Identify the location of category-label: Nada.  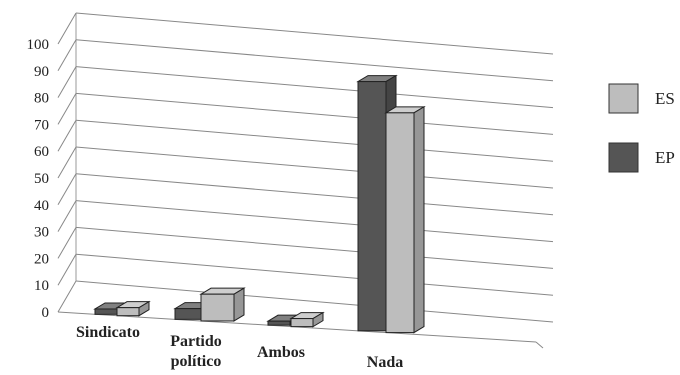
(385, 362).